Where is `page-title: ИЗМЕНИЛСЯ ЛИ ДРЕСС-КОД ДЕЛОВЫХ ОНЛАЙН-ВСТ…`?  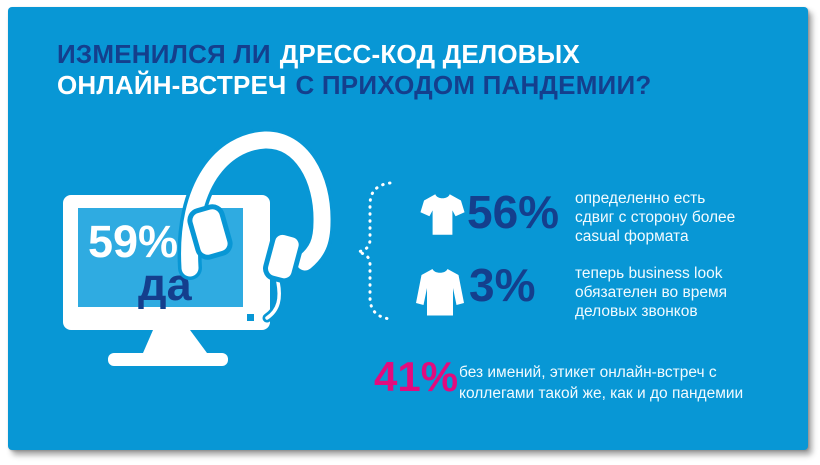
page-title: ИЗМЕНИЛСЯ ЛИ ДРЕСС-КОД ДЕЛОВЫХ ОНЛАЙН-ВСТ… is located at coordinates (354, 70).